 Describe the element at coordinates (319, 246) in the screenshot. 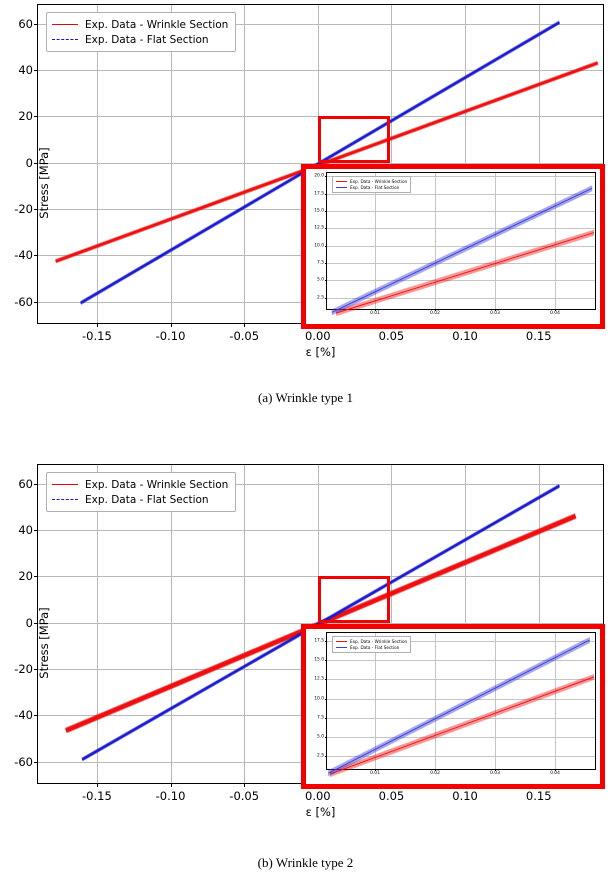

I see `inset-y-tick-label: 10.0` at that location.